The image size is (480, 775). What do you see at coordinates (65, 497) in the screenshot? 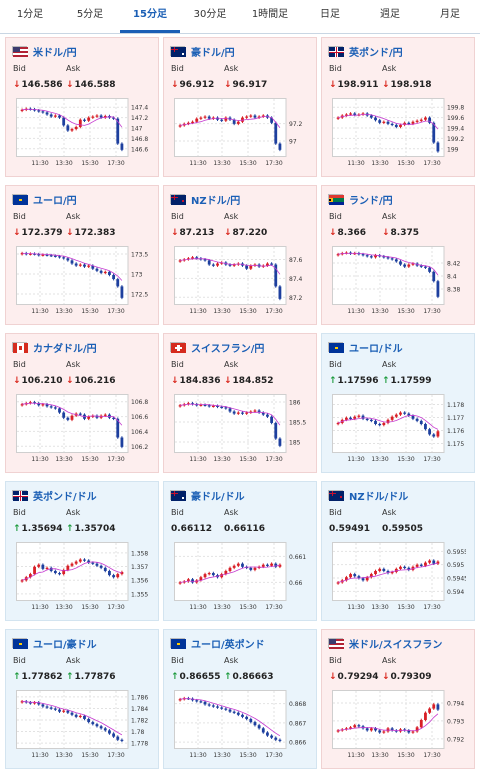
I see `currency-pair-name: 英ポンド/ドル` at bounding box center [65, 497].